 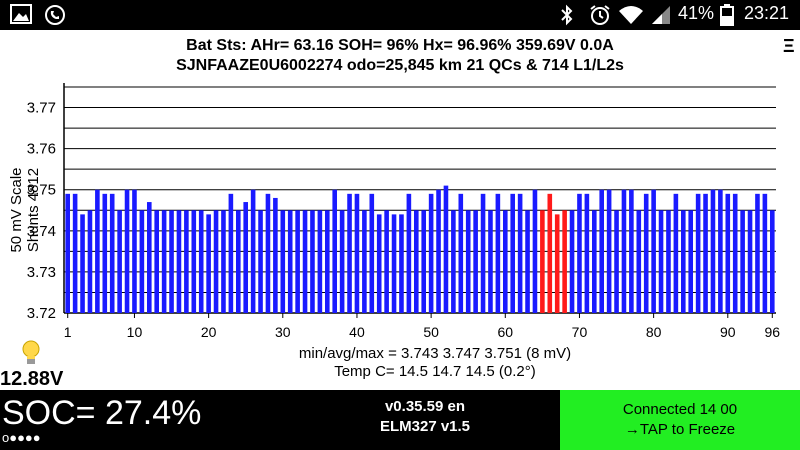 I want to click on battery-percent: 41%, so click(x=696, y=13).